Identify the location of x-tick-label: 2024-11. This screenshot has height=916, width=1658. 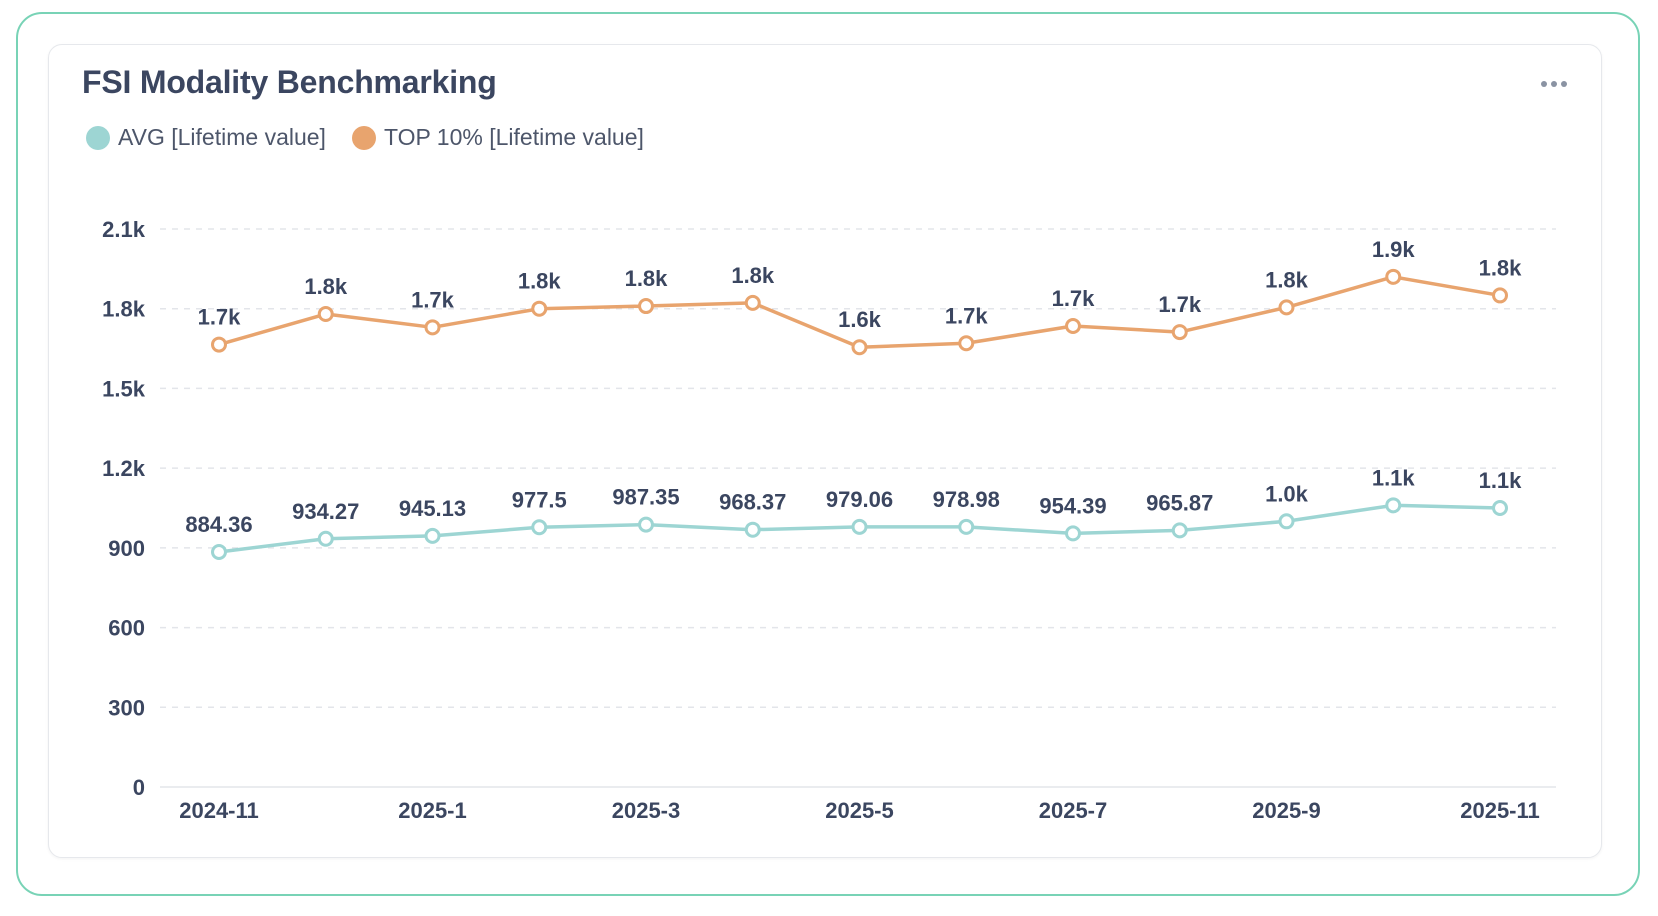
(219, 810).